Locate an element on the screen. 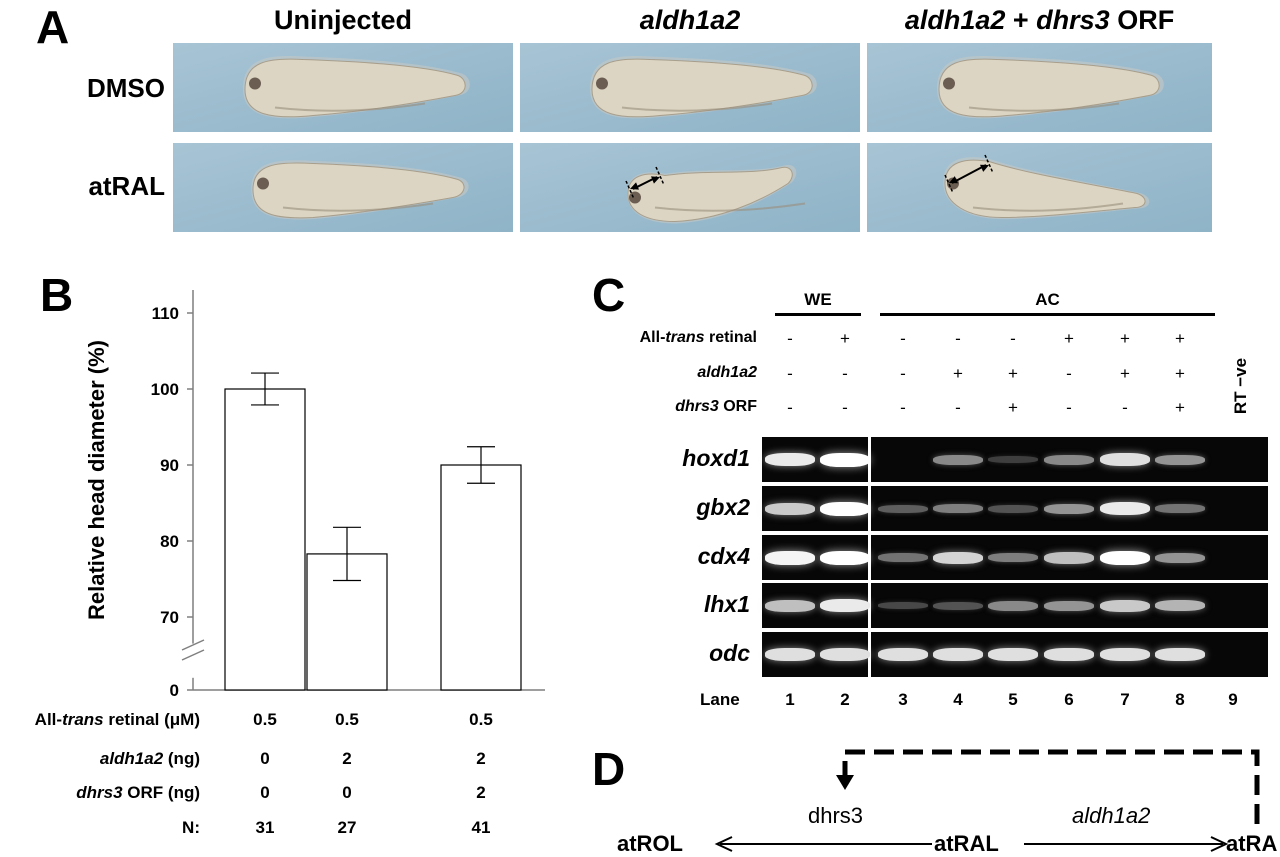  lane-number: 9 is located at coordinates (1233, 699).